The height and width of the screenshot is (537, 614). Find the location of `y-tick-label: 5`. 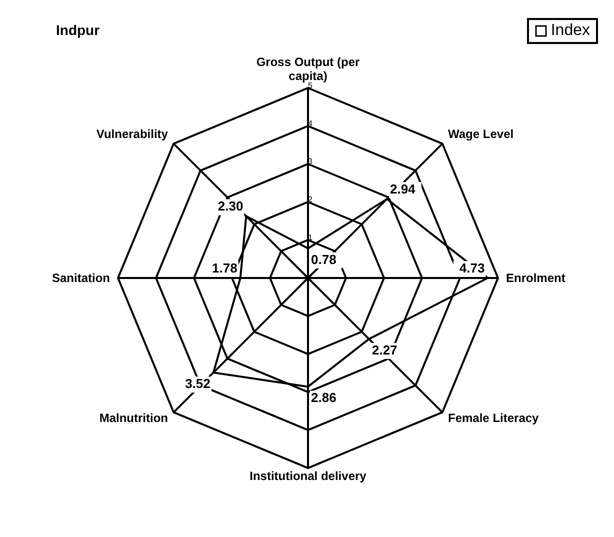

y-tick-label: 5 is located at coordinates (310, 85).